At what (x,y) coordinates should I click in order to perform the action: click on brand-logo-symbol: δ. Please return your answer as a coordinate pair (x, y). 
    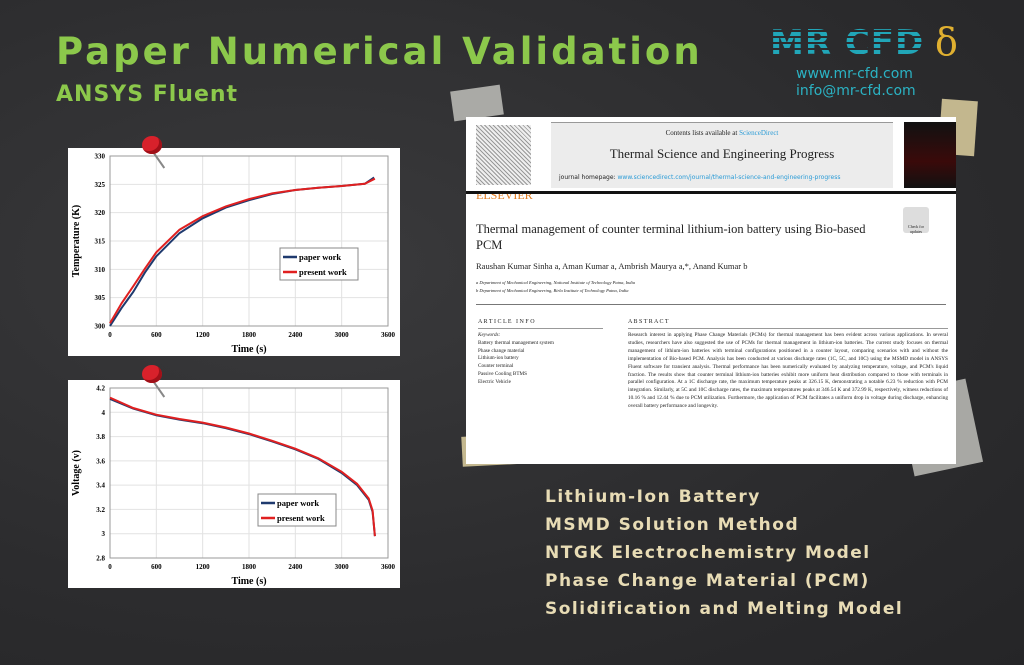
    Looking at the image, I should click on (946, 42).